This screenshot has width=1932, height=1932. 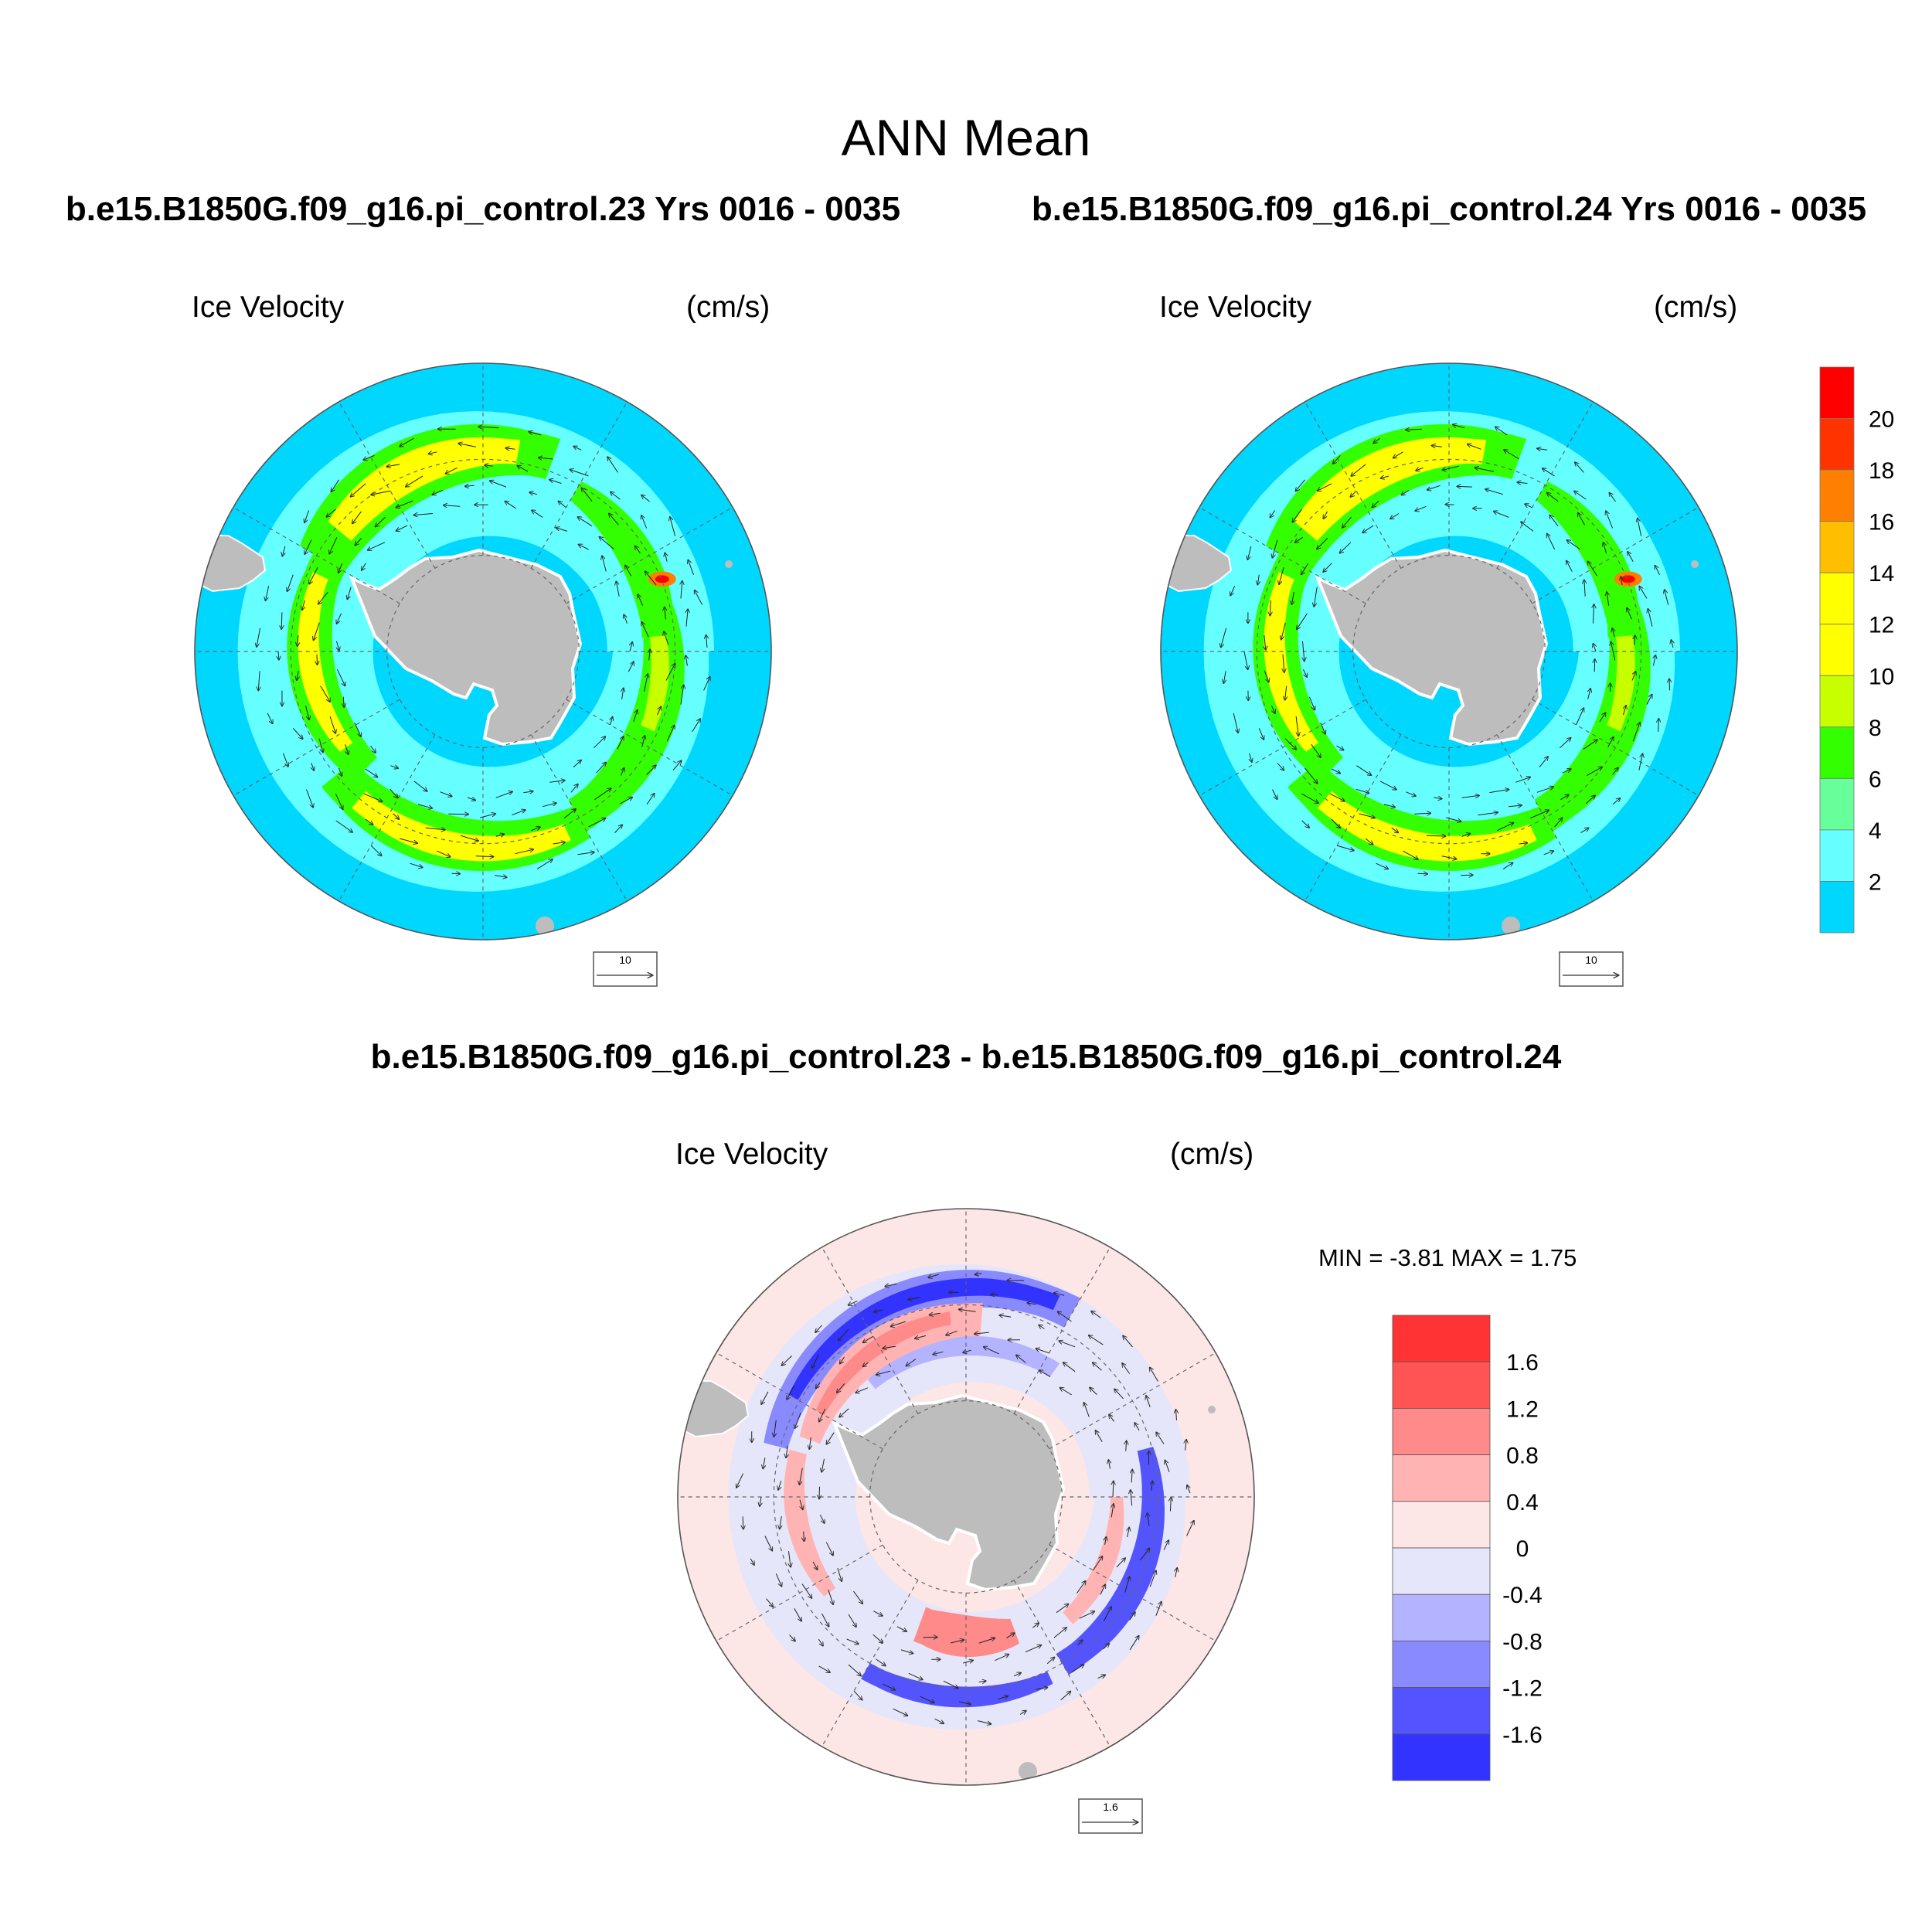 What do you see at coordinates (1882, 677) in the screenshot?
I see `velocity-colorbar-label-5: 10` at bounding box center [1882, 677].